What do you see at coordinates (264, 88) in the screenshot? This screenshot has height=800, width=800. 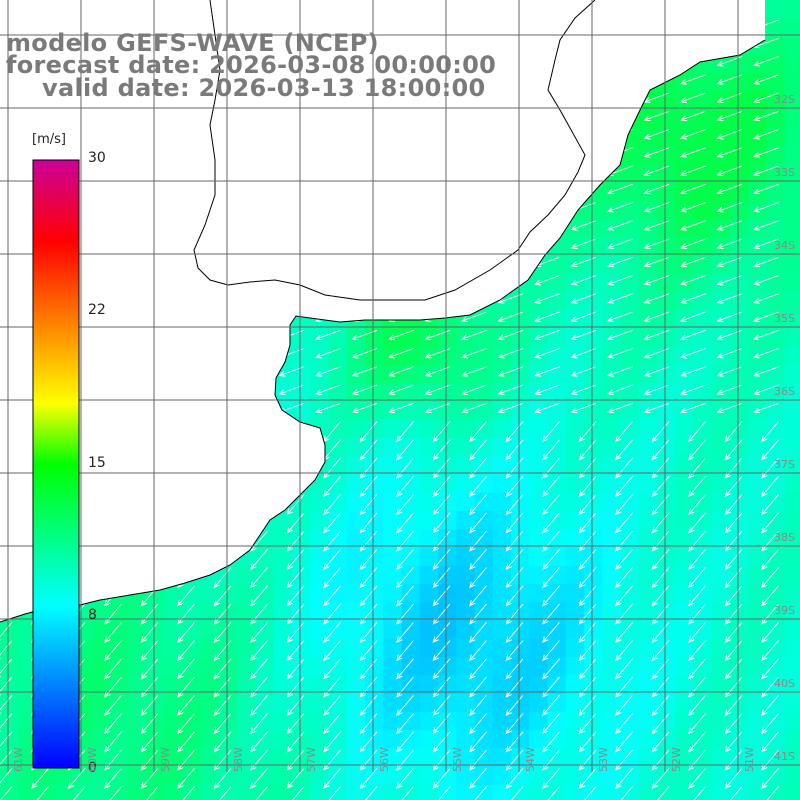 I see `valid-date: valid date: 2026-03-13 18:00:00` at bounding box center [264, 88].